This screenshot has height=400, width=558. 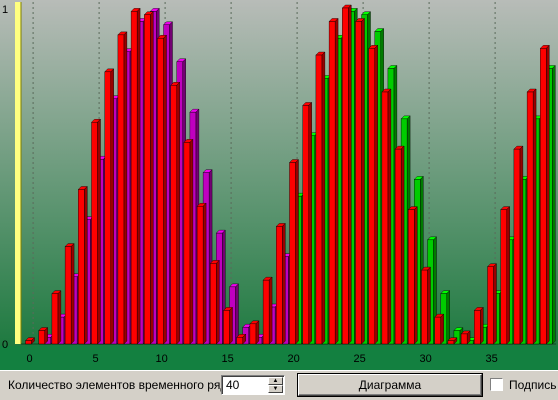 I want to click on x-tick-label: 20, so click(x=293, y=359).